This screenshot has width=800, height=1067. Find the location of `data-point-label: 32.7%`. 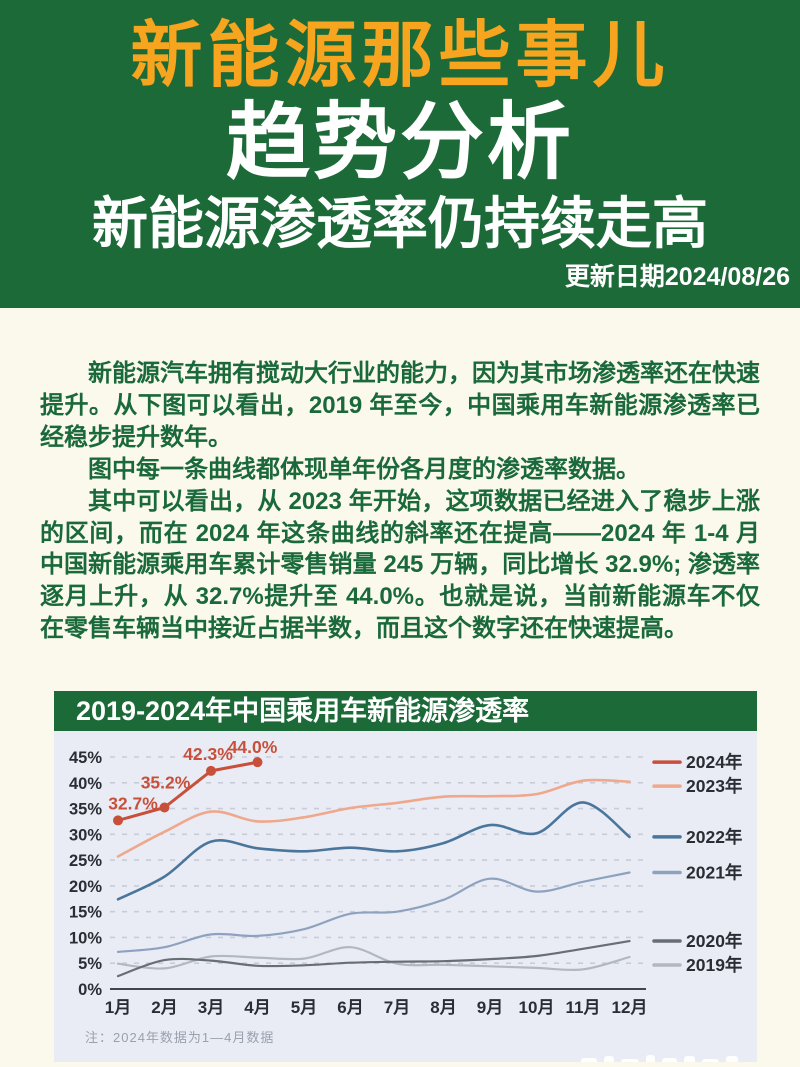

data-point-label: 32.7% is located at coordinates (133, 804).